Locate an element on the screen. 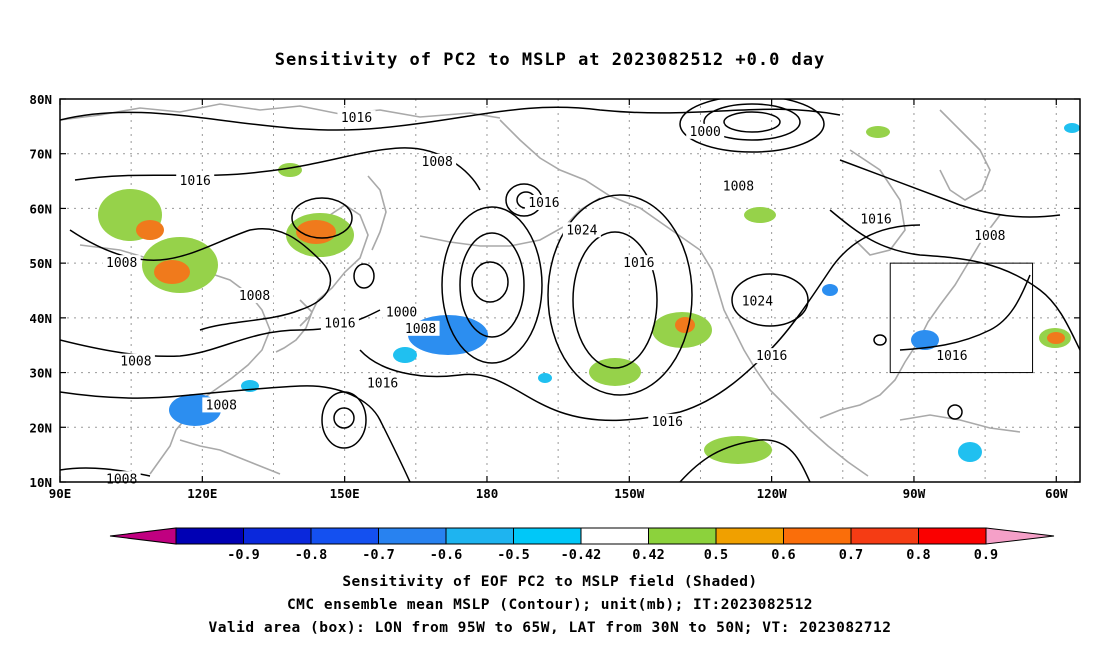 This screenshot has width=1100, height=650. coast-na-west is located at coordinates (784, 363).